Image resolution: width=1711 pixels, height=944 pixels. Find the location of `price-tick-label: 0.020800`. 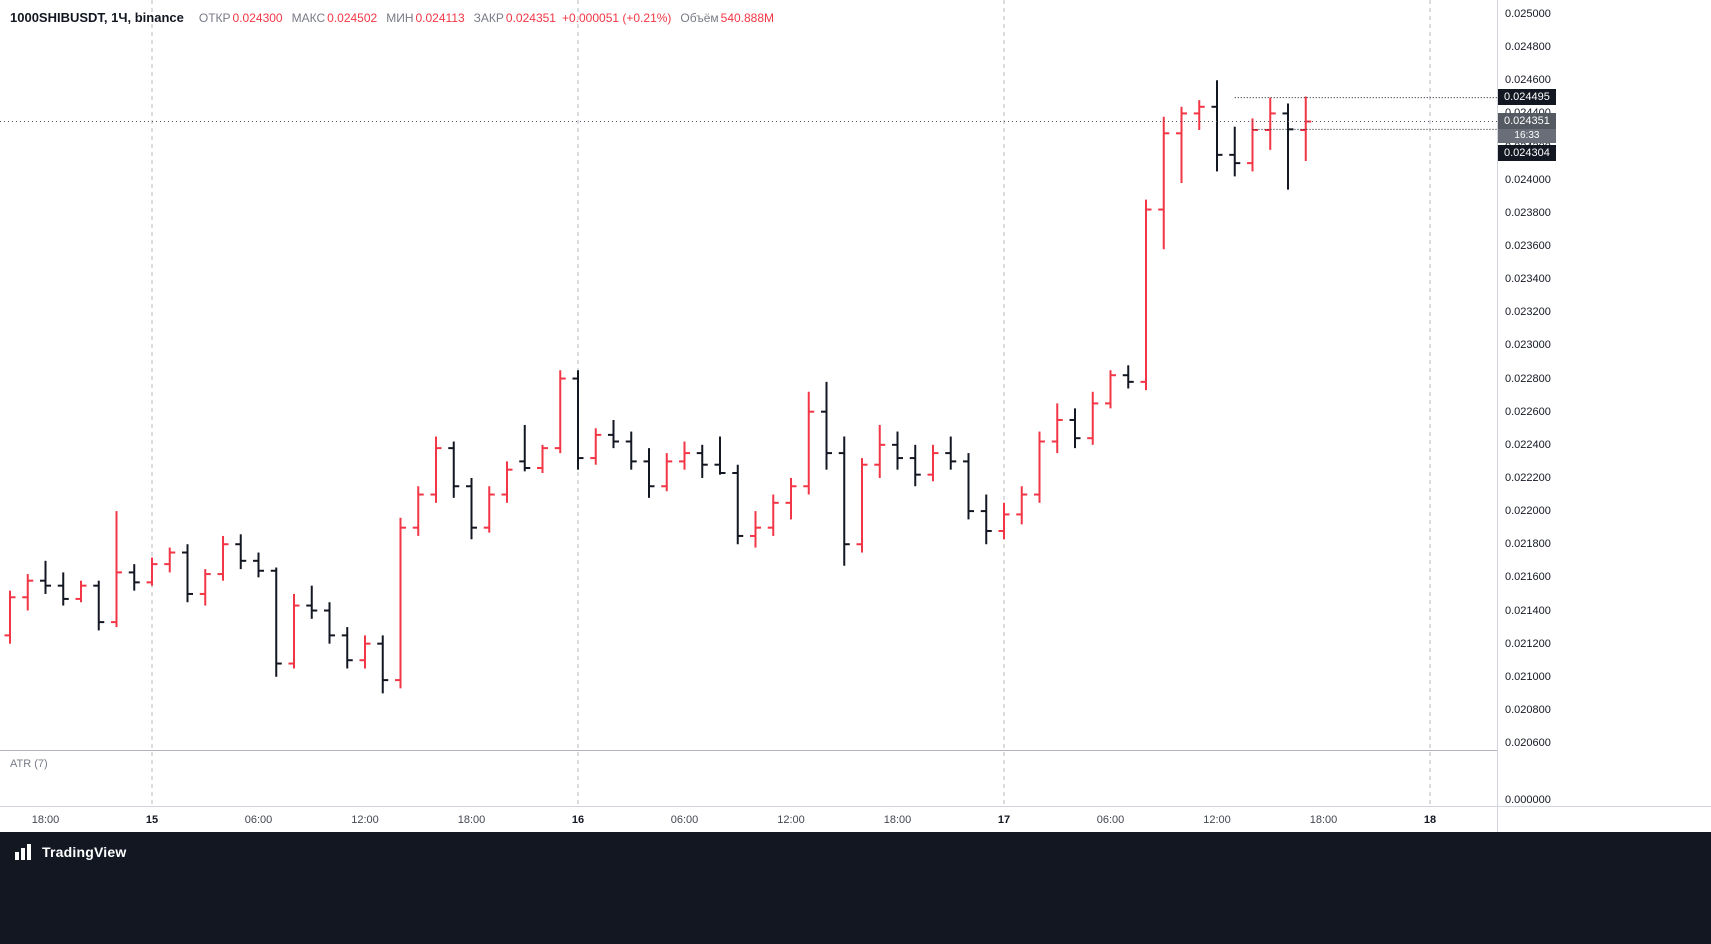

price-tick-label: 0.020800 is located at coordinates (1528, 709).